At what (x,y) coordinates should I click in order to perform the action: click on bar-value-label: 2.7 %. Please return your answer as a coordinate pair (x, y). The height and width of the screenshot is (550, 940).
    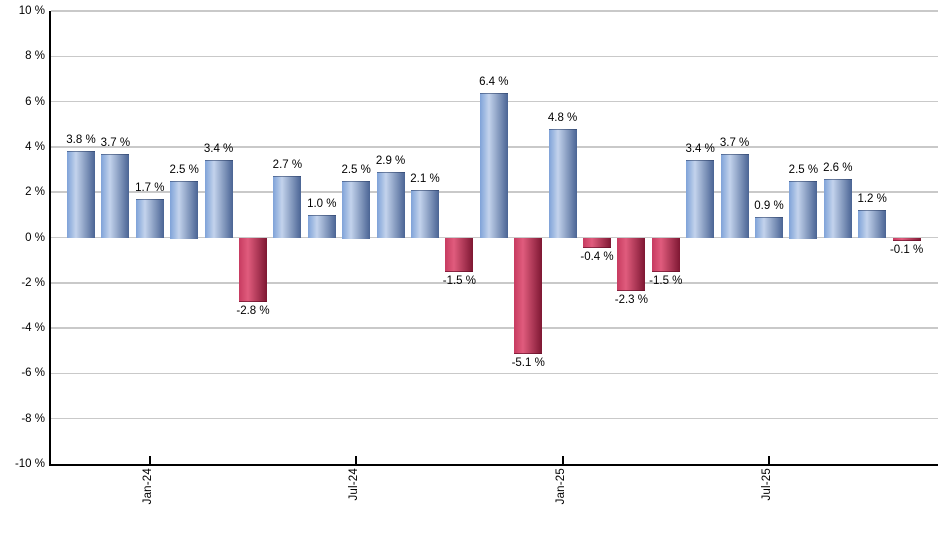
    Looking at the image, I should click on (287, 165).